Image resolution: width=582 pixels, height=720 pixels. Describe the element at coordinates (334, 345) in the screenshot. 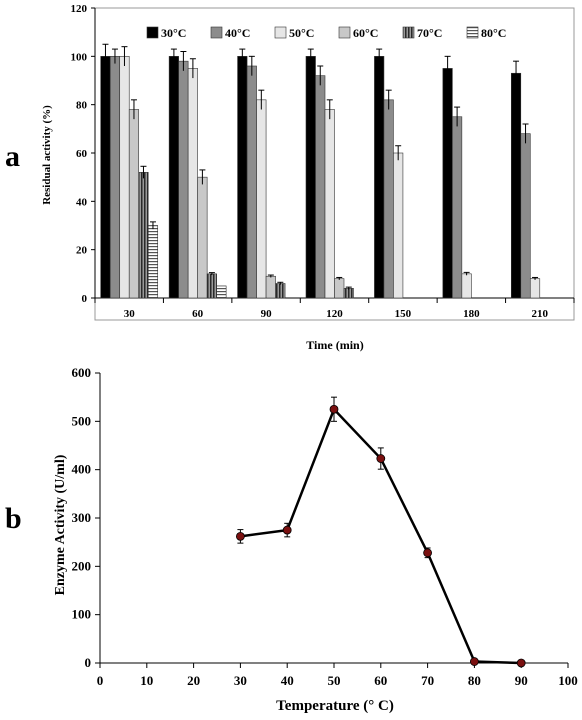

I see `x-axis-label-a: Time (min)` at that location.